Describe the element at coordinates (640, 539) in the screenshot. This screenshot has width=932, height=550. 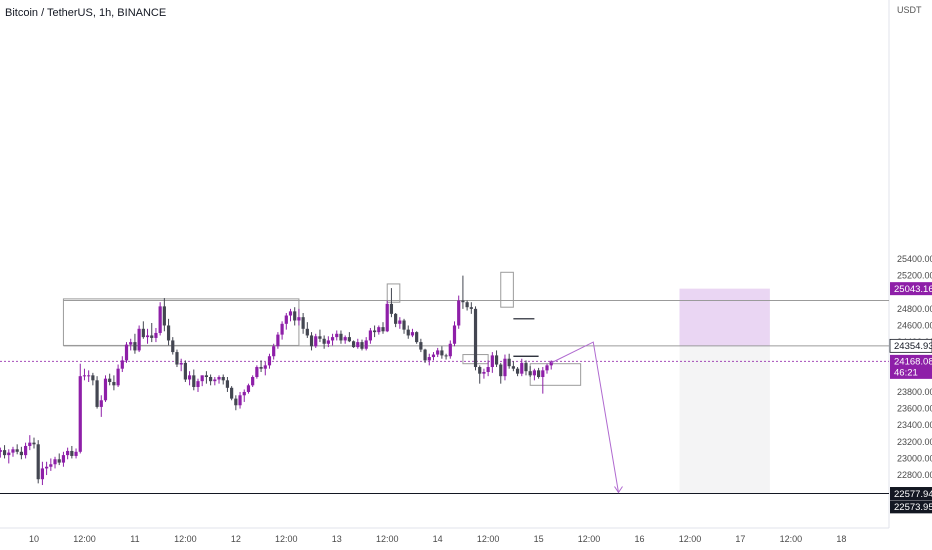
I see `x-tick-label: 16` at that location.